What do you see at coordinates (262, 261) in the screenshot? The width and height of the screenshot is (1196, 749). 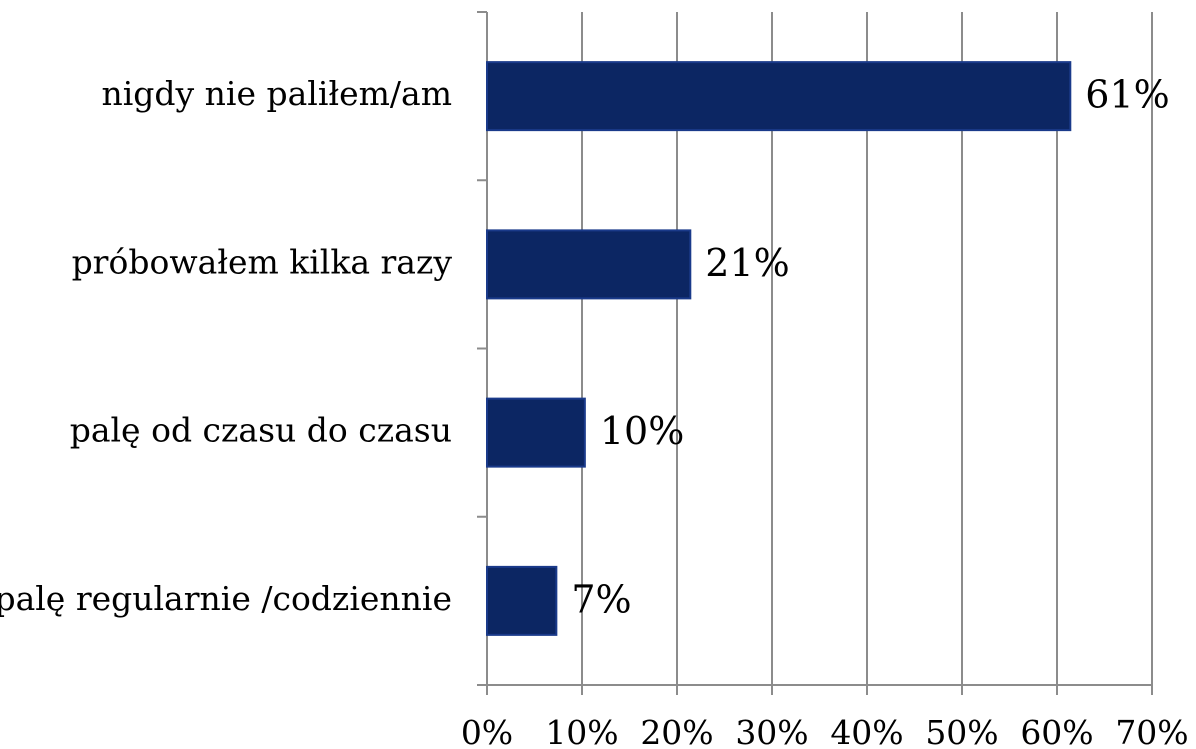 I see `y-tick-label: próbowałem kilka razy` at bounding box center [262, 261].